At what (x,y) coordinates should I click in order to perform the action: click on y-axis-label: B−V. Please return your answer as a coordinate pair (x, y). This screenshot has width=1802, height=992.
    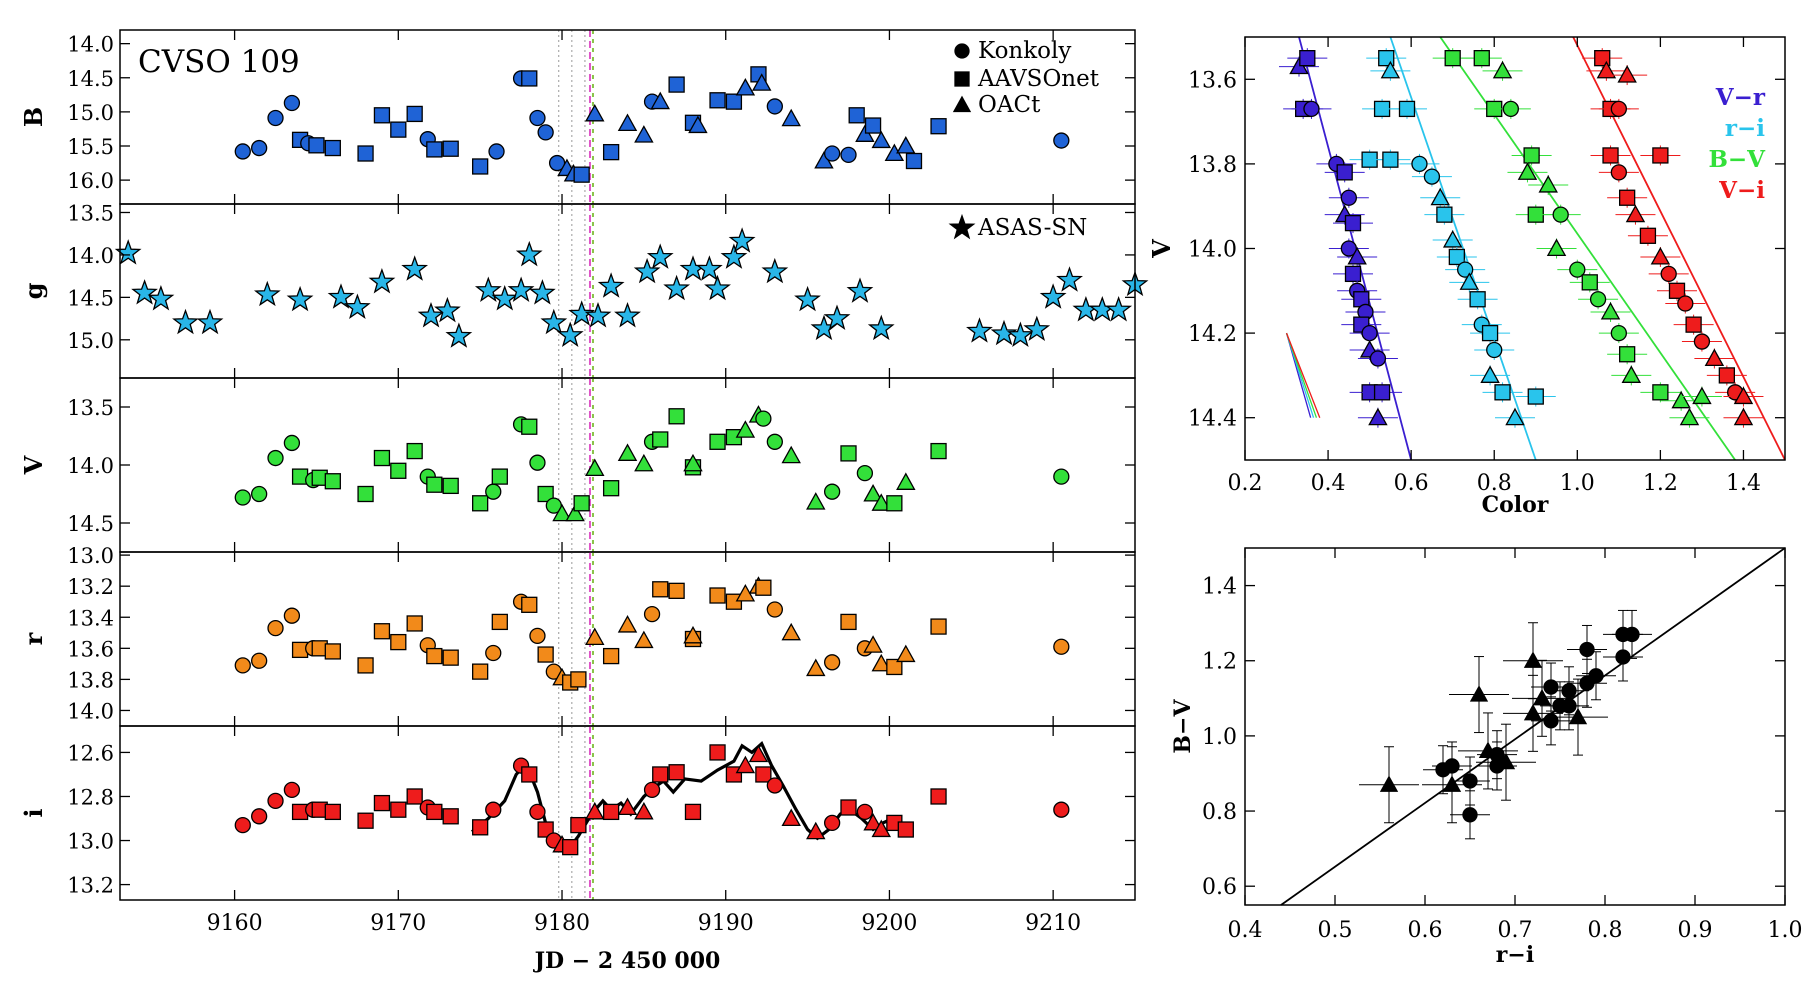
    Looking at the image, I should click on (1183, 726).